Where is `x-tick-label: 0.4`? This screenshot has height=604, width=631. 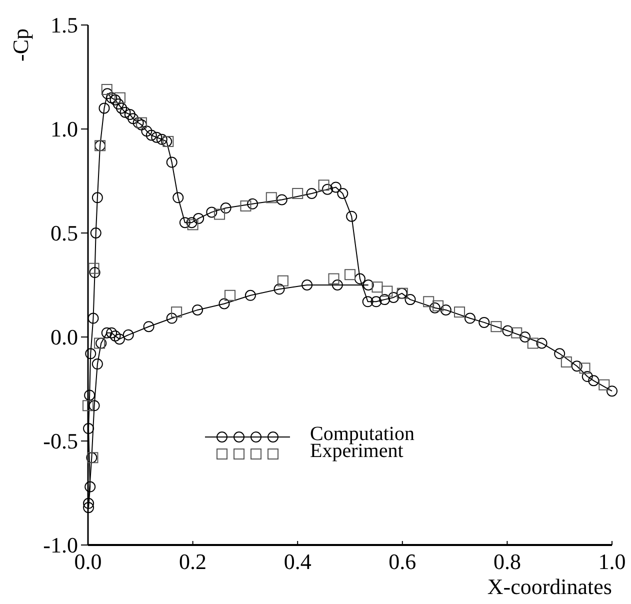
x-tick-label: 0.4 is located at coordinates (298, 561).